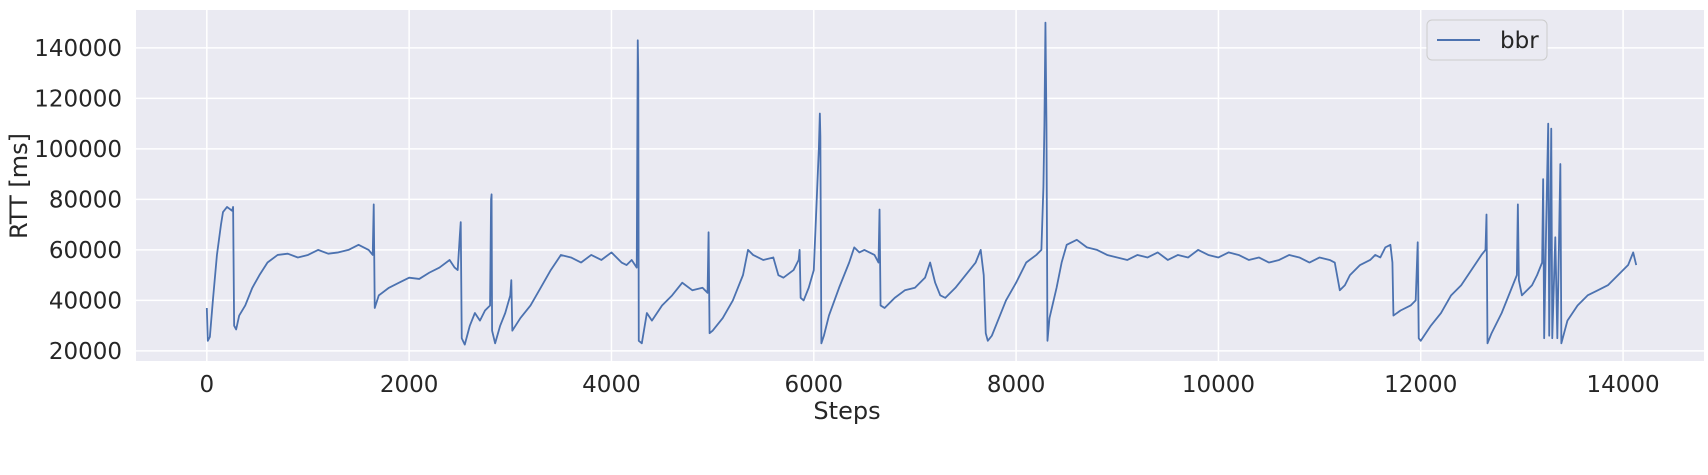  What do you see at coordinates (409, 385) in the screenshot?
I see `x-tick-label: 2000` at bounding box center [409, 385].